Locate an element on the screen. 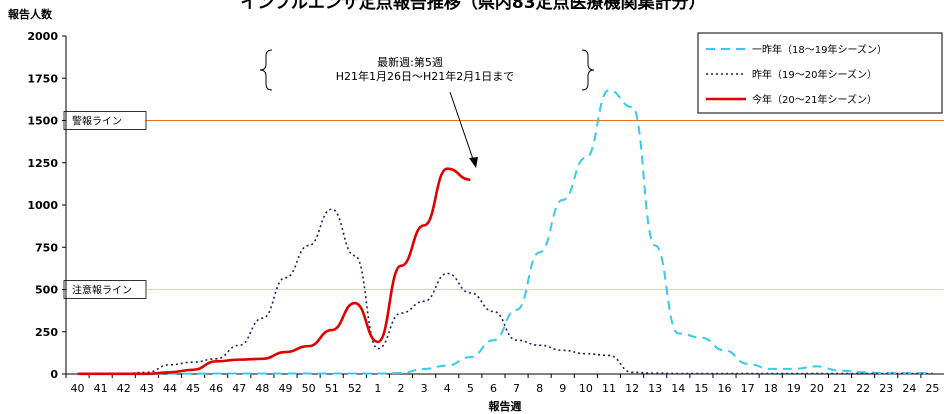 The image size is (946, 414). x-tick-label: 18 is located at coordinates (771, 388).